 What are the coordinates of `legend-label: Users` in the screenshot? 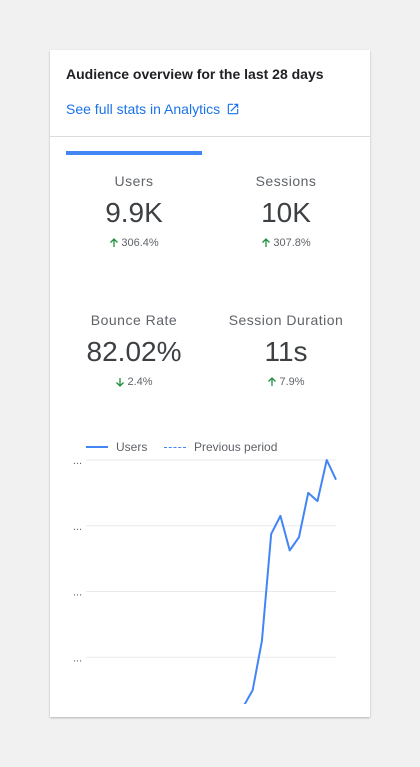 It's located at (132, 447).